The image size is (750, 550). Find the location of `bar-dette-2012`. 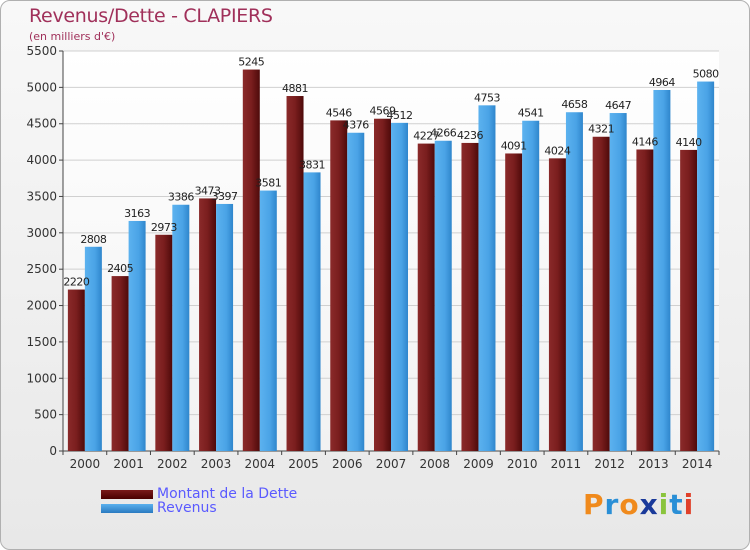

bar-dette-2012 is located at coordinates (601, 293).